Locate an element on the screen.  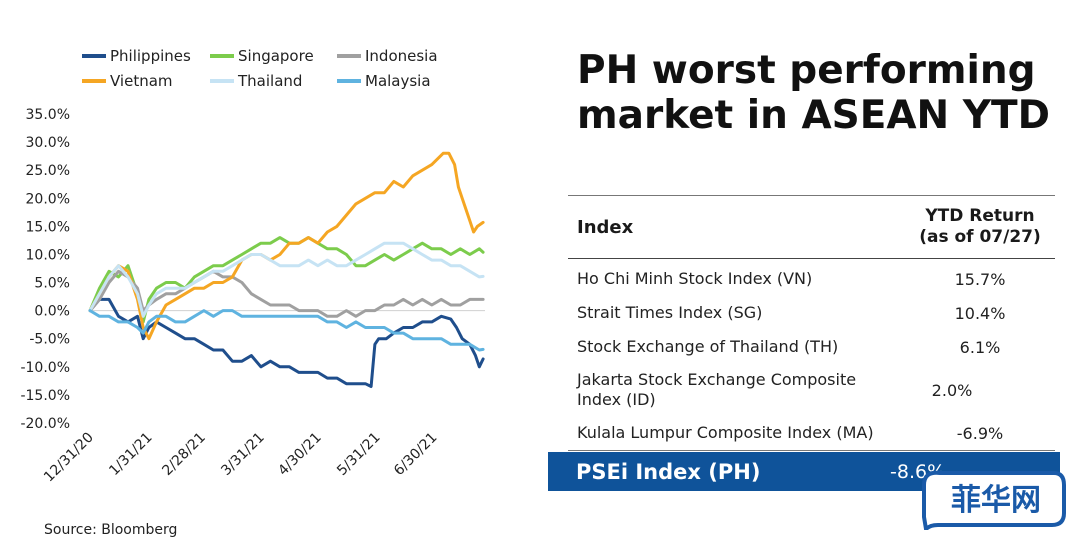
watermark-logo: 菲华网 is located at coordinates (994, 500).